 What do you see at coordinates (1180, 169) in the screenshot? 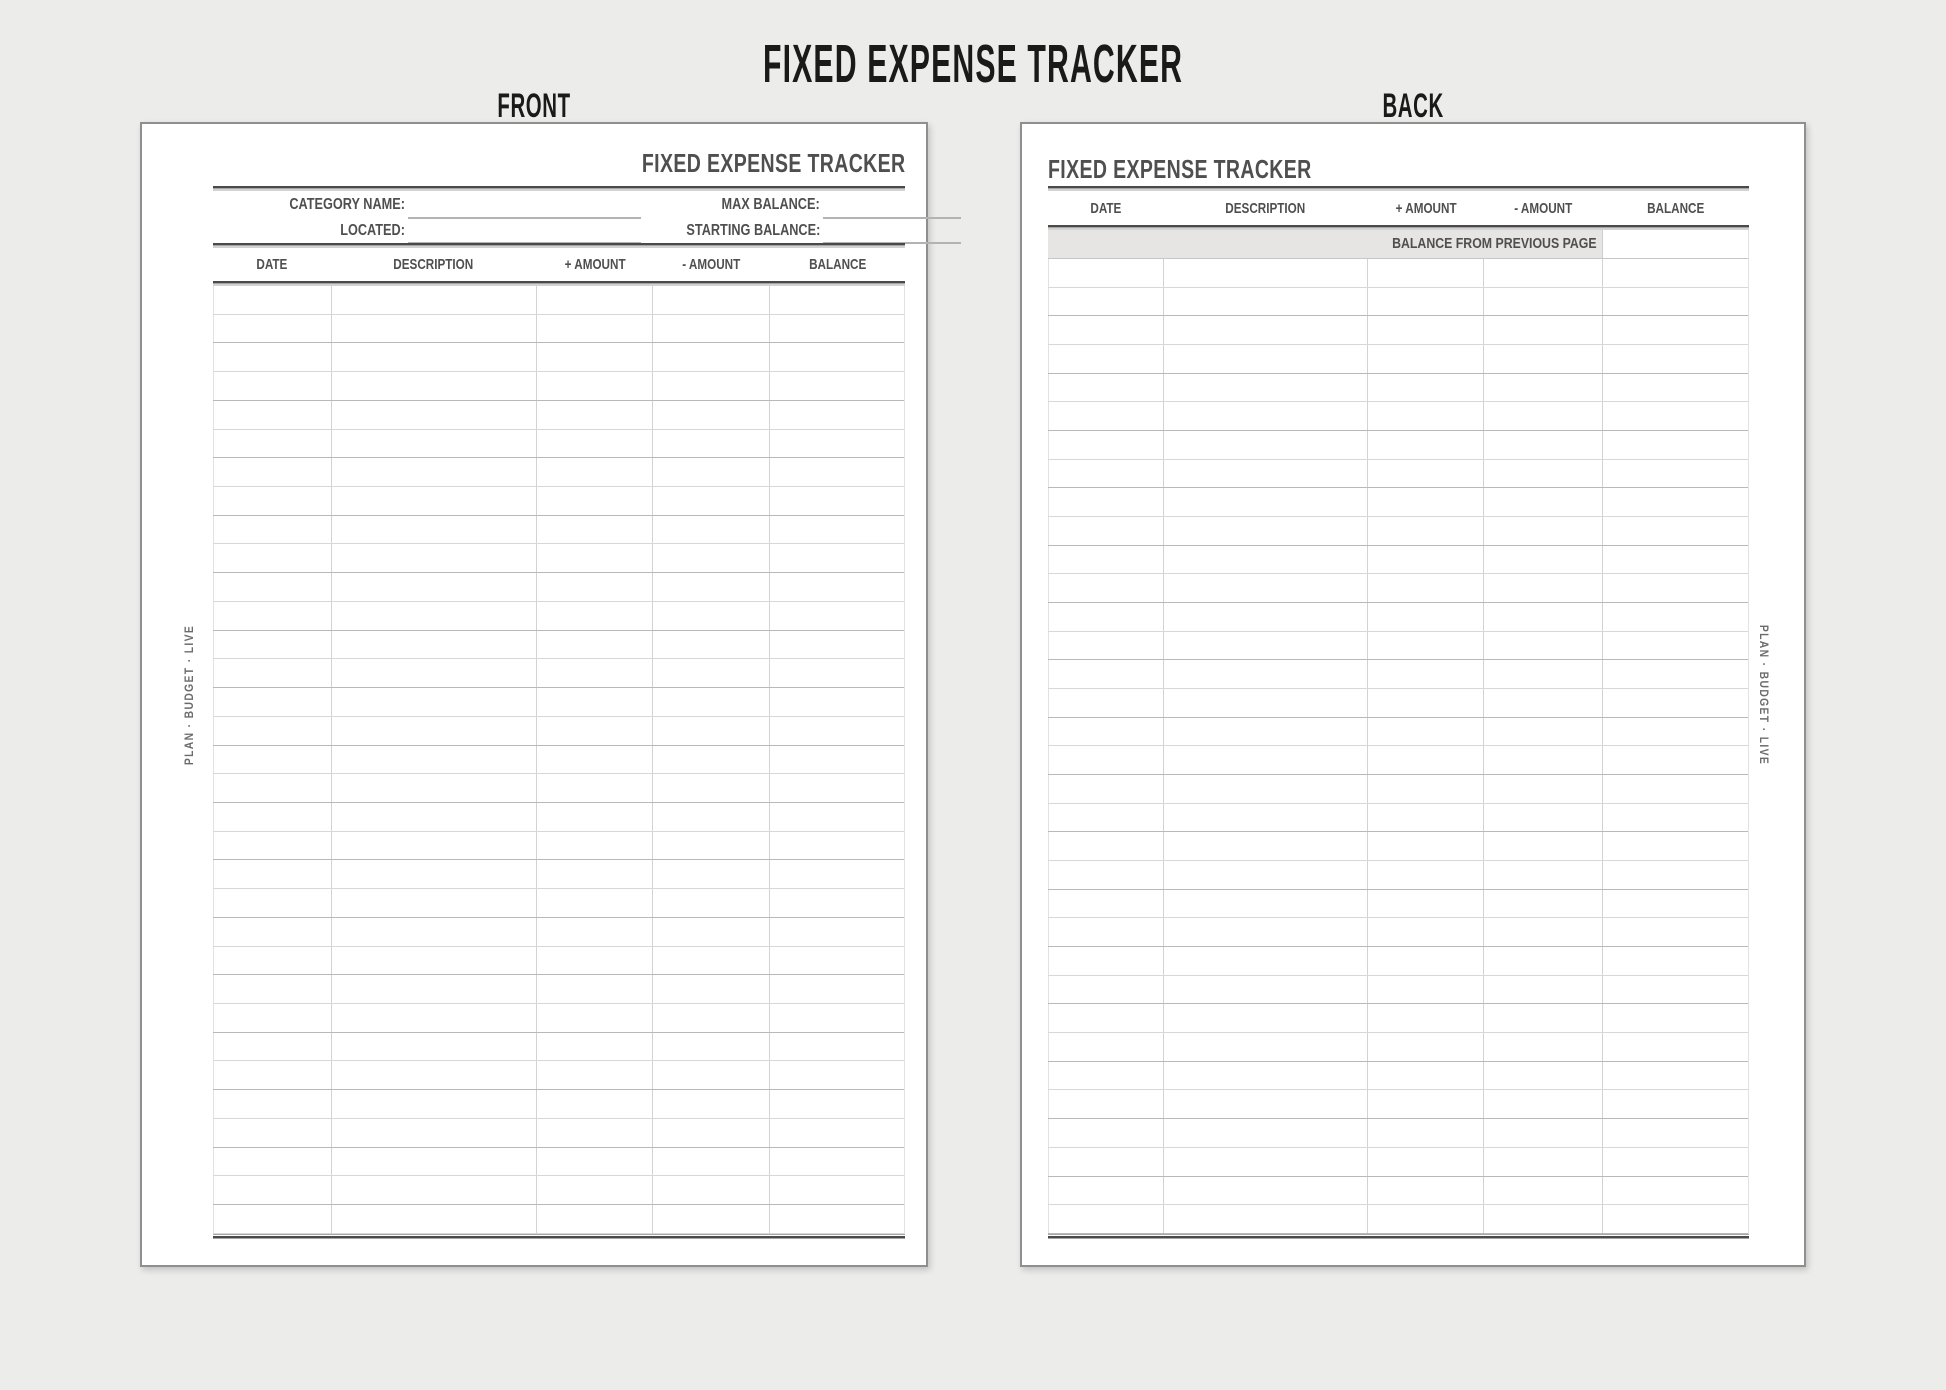
I see `page-title: FIXED EXPENSE TRACKER` at bounding box center [1180, 169].